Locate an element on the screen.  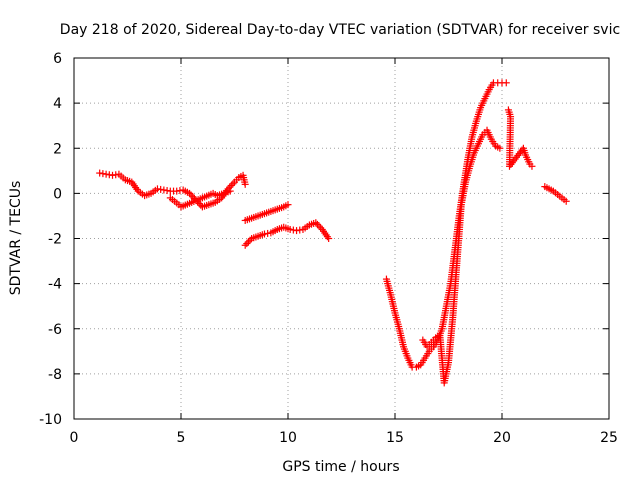
y-tick-label: -8 is located at coordinates (55, 375).